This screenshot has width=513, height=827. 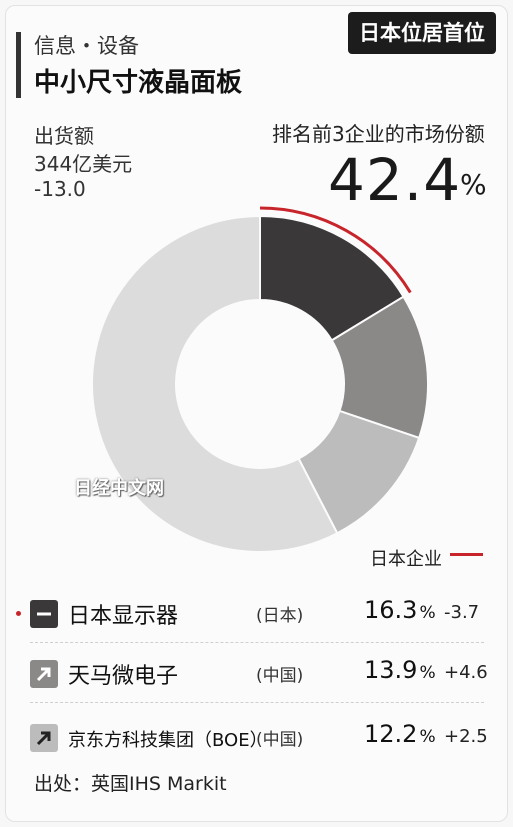 I want to click on japan-marker-dot, so click(x=18, y=613).